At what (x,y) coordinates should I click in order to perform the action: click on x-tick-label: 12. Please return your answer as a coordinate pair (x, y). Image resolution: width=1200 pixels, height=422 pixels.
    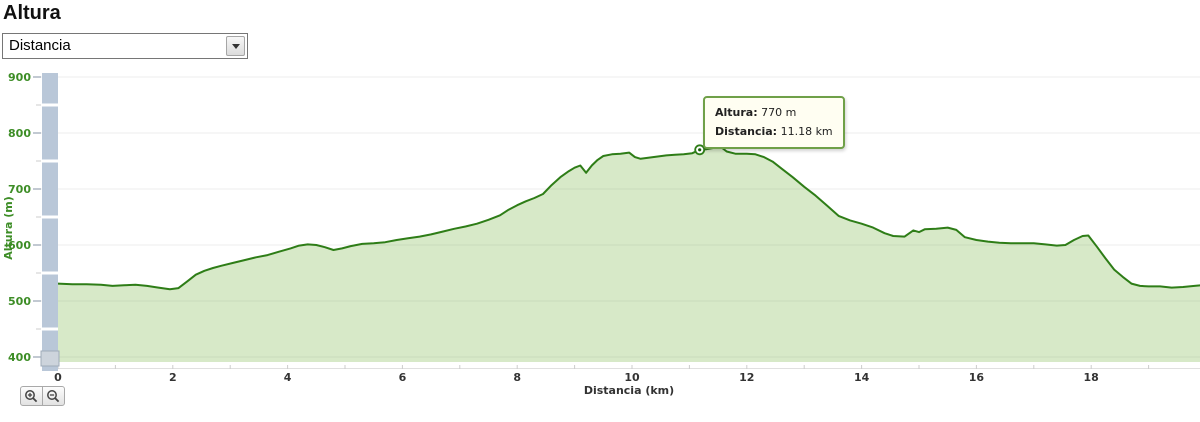
    Looking at the image, I should click on (746, 377).